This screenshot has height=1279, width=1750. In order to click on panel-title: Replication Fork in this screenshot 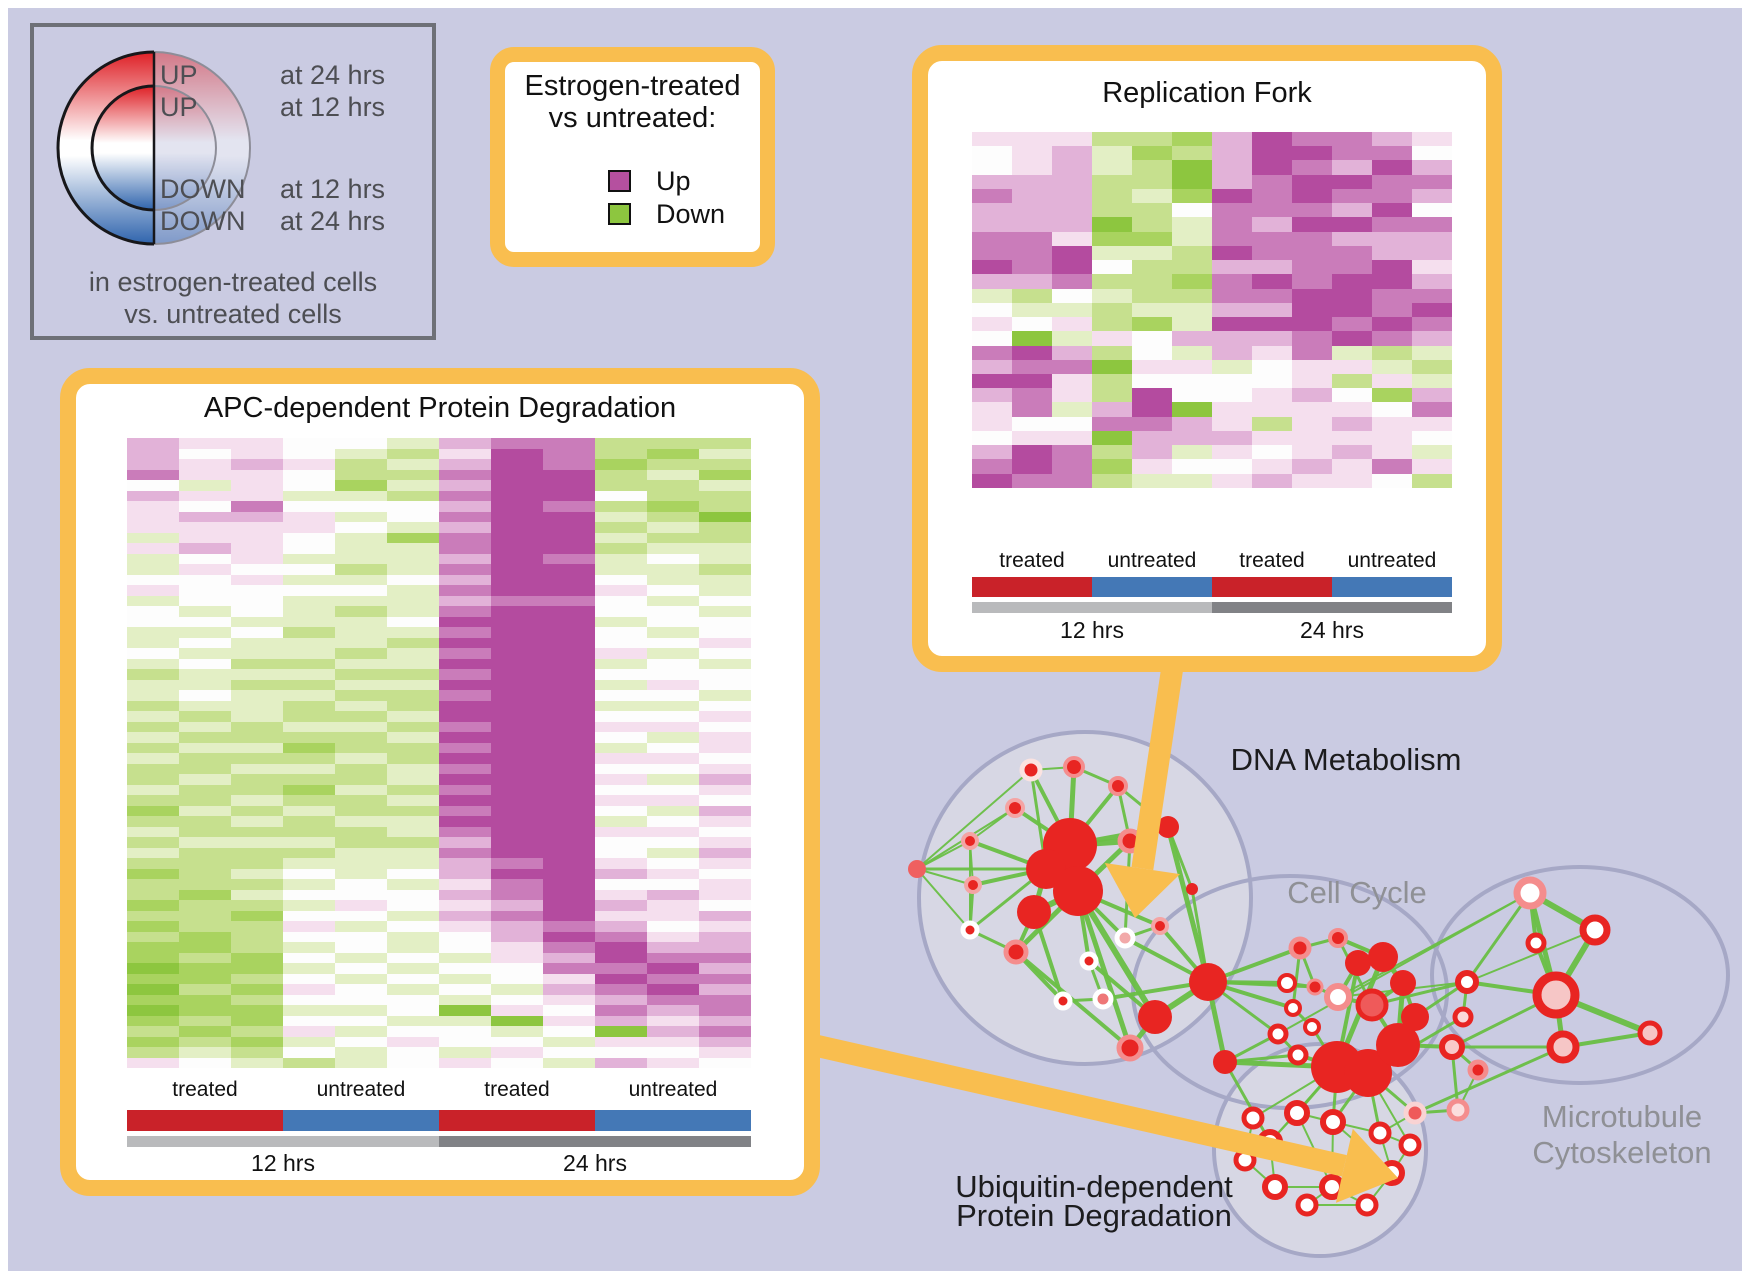, I will do `click(1207, 93)`.